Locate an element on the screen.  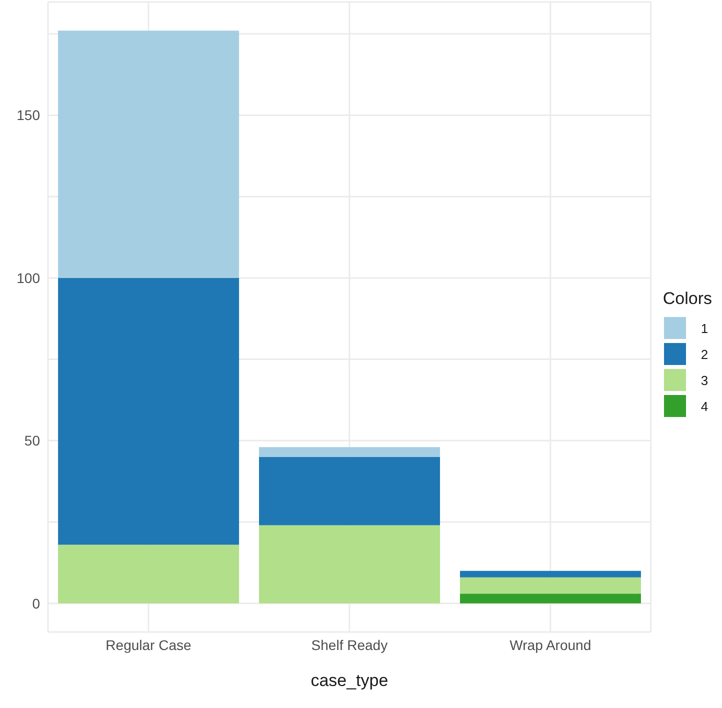
x-tick-label: Wrap Around is located at coordinates (551, 644).